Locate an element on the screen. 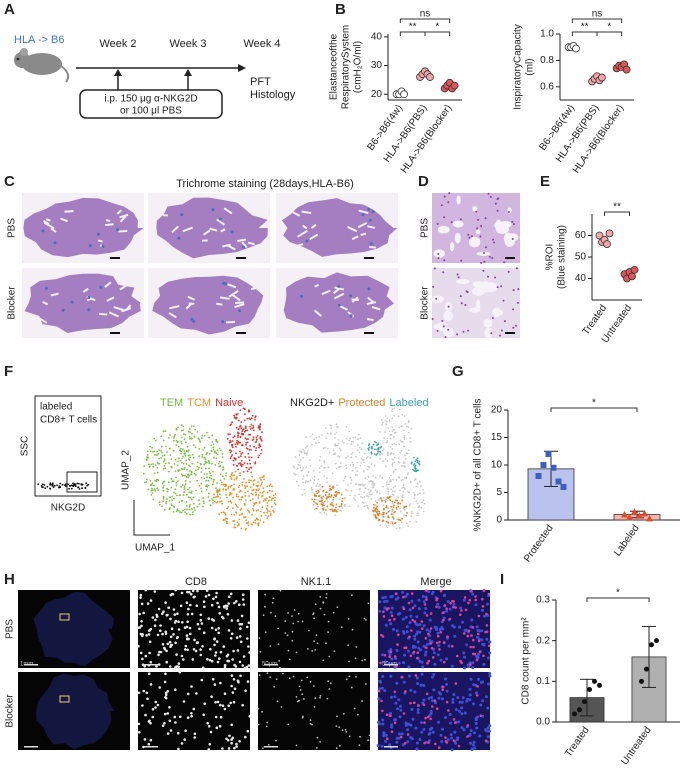 This screenshot has width=700, height=779. scale-label: 50μm is located at coordinates (389, 665).